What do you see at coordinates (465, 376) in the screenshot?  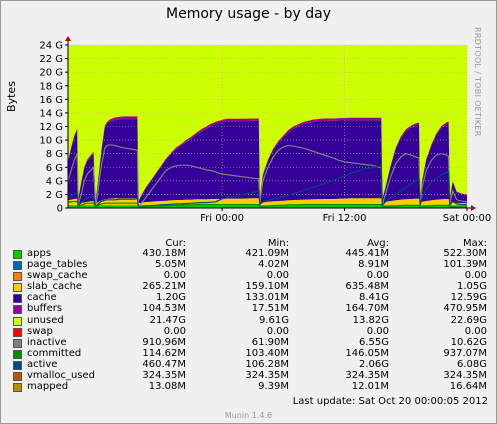 I see `legend-max: 324.35M` at bounding box center [465, 376].